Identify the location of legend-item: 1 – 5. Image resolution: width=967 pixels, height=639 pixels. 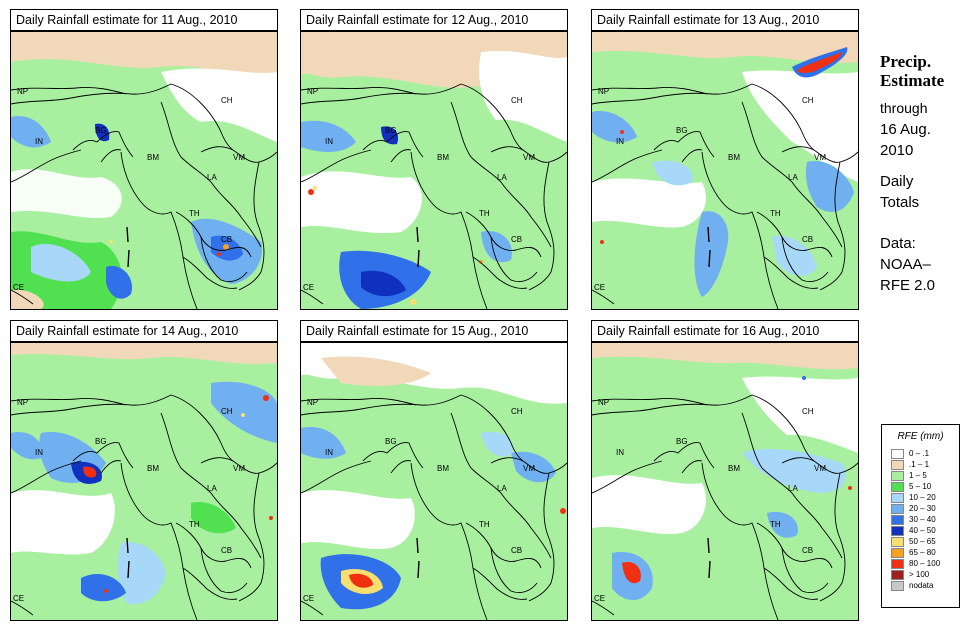
(925, 475).